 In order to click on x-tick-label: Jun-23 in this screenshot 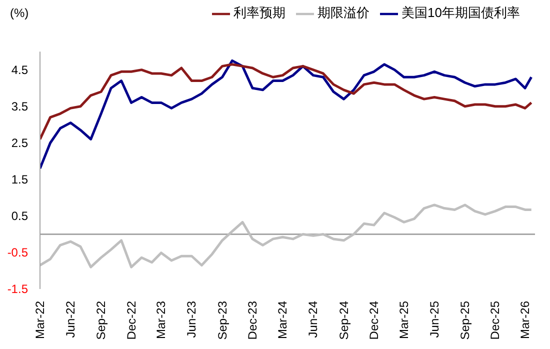, I will do `click(191, 319)`.